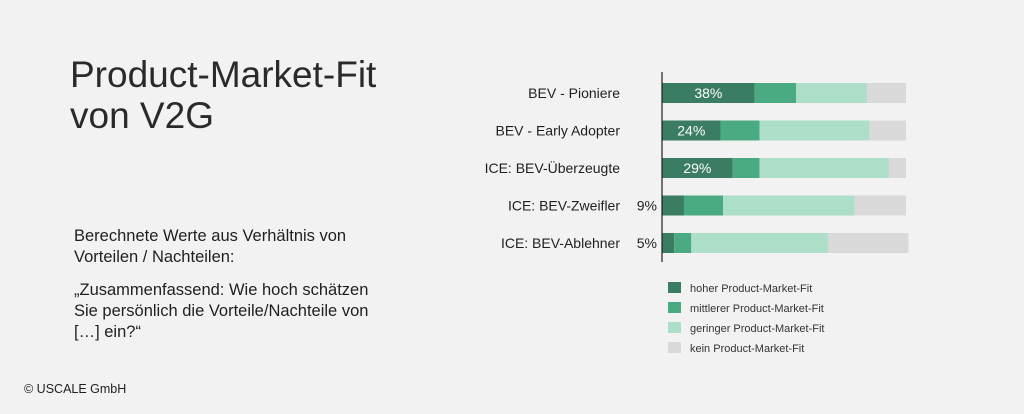  What do you see at coordinates (747, 349) in the screenshot?
I see `legend-label: kein Product-Market-Fit` at bounding box center [747, 349].